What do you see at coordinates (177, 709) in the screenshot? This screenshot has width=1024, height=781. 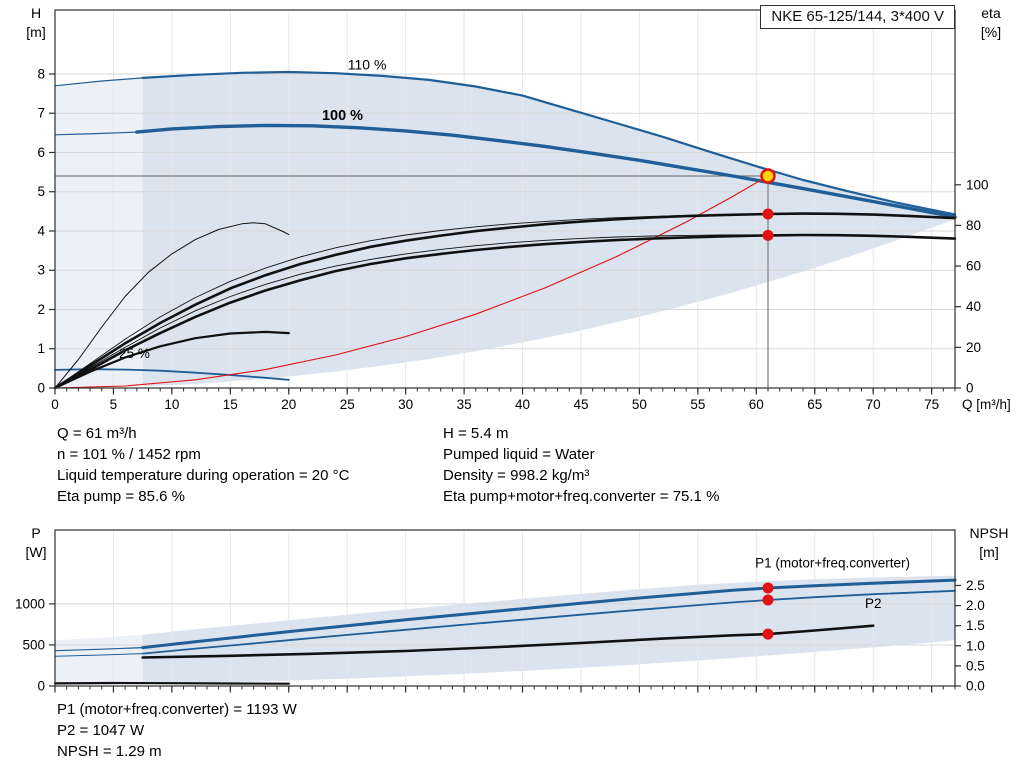 I see `info-line: P1 (motor+freq.converter) = 1193 W` at bounding box center [177, 709].